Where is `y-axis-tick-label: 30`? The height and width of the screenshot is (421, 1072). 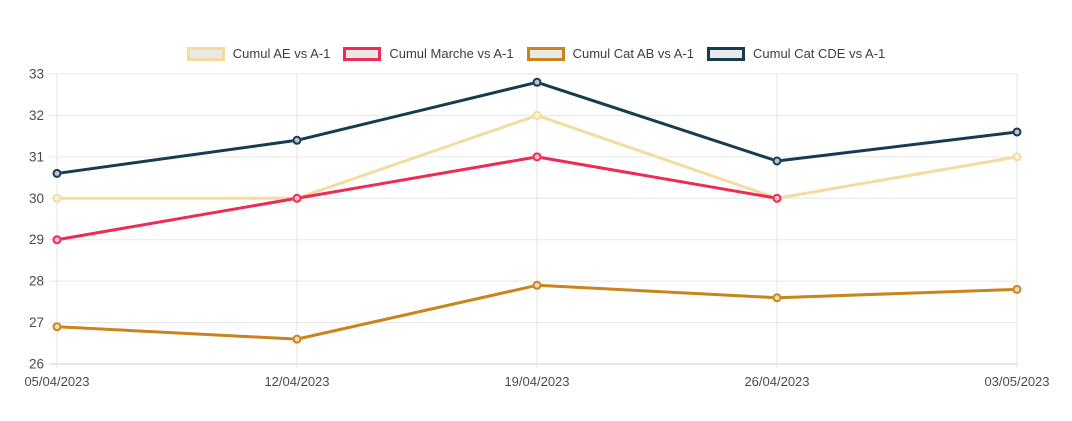
y-axis-tick-label: 30 is located at coordinates (36, 198).